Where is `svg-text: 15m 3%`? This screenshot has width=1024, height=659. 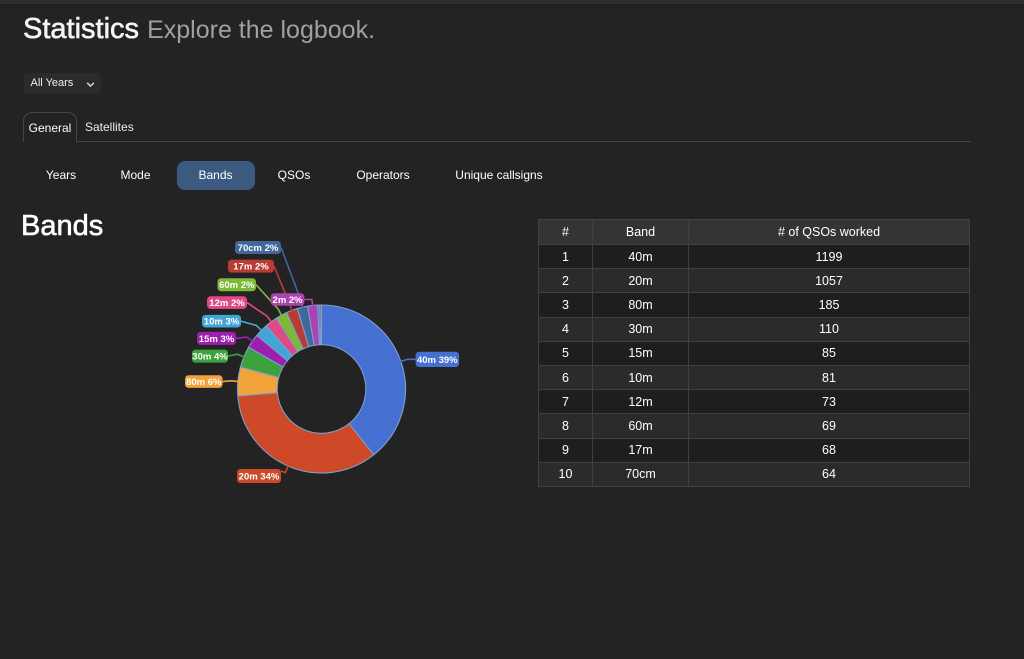
svg-text: 15m 3% is located at coordinates (217, 339).